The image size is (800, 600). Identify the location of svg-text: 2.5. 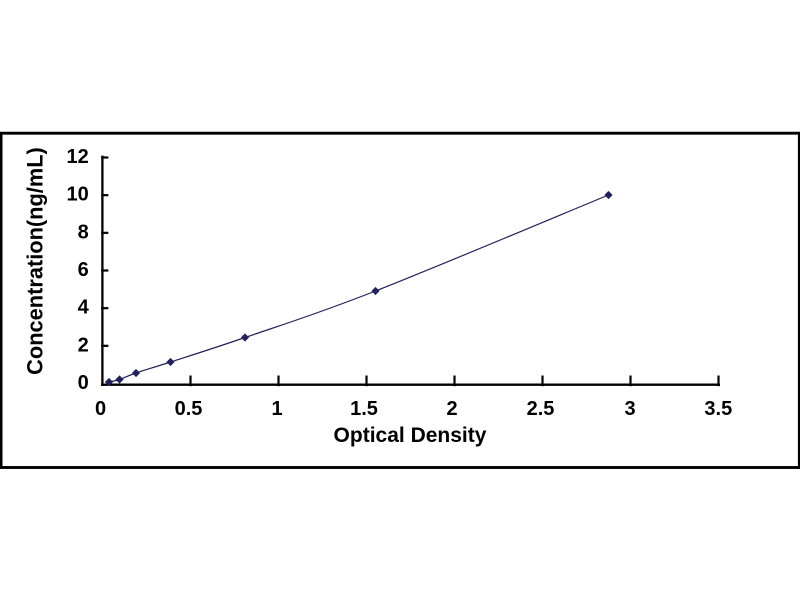
(541, 409).